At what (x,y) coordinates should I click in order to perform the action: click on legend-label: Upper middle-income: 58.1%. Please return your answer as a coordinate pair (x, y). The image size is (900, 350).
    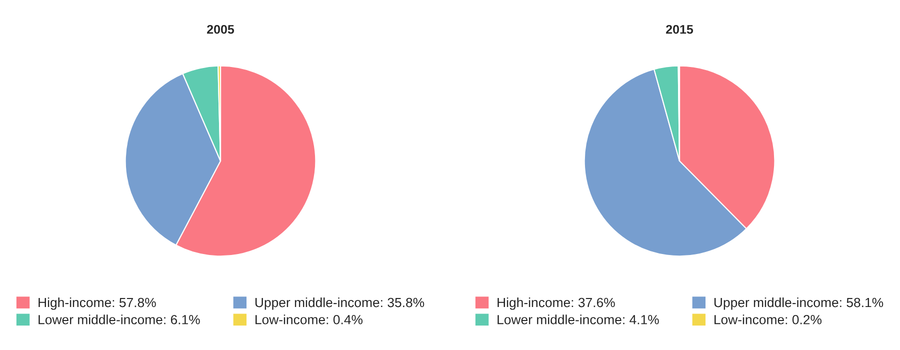
    Looking at the image, I should click on (799, 303).